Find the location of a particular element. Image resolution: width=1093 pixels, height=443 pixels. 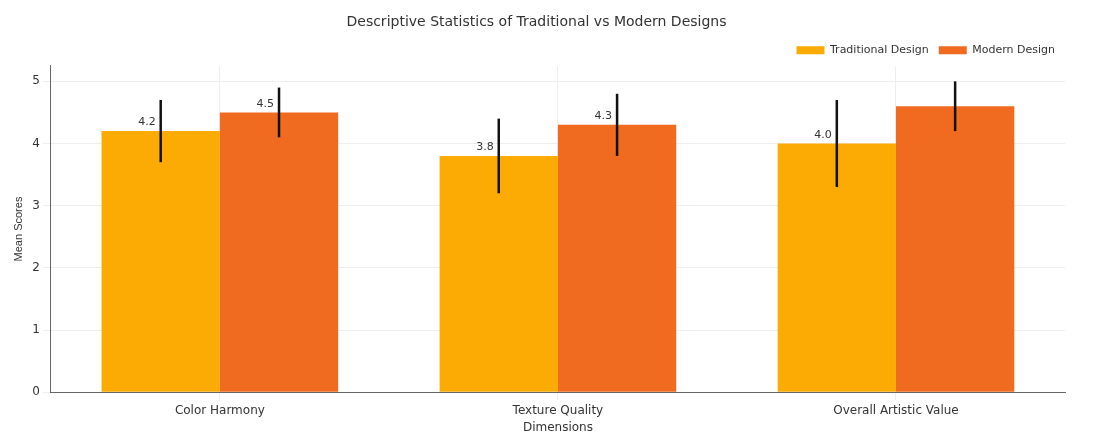

data-label: 4.5 is located at coordinates (265, 103).